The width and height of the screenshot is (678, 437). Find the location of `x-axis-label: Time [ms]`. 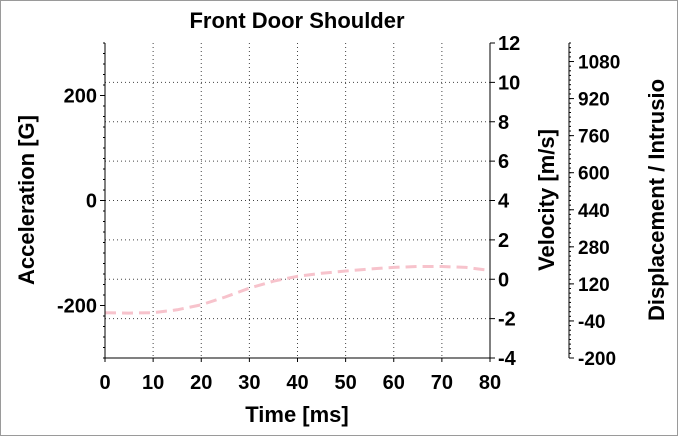

x-axis-label: Time [ms] is located at coordinates (297, 414).